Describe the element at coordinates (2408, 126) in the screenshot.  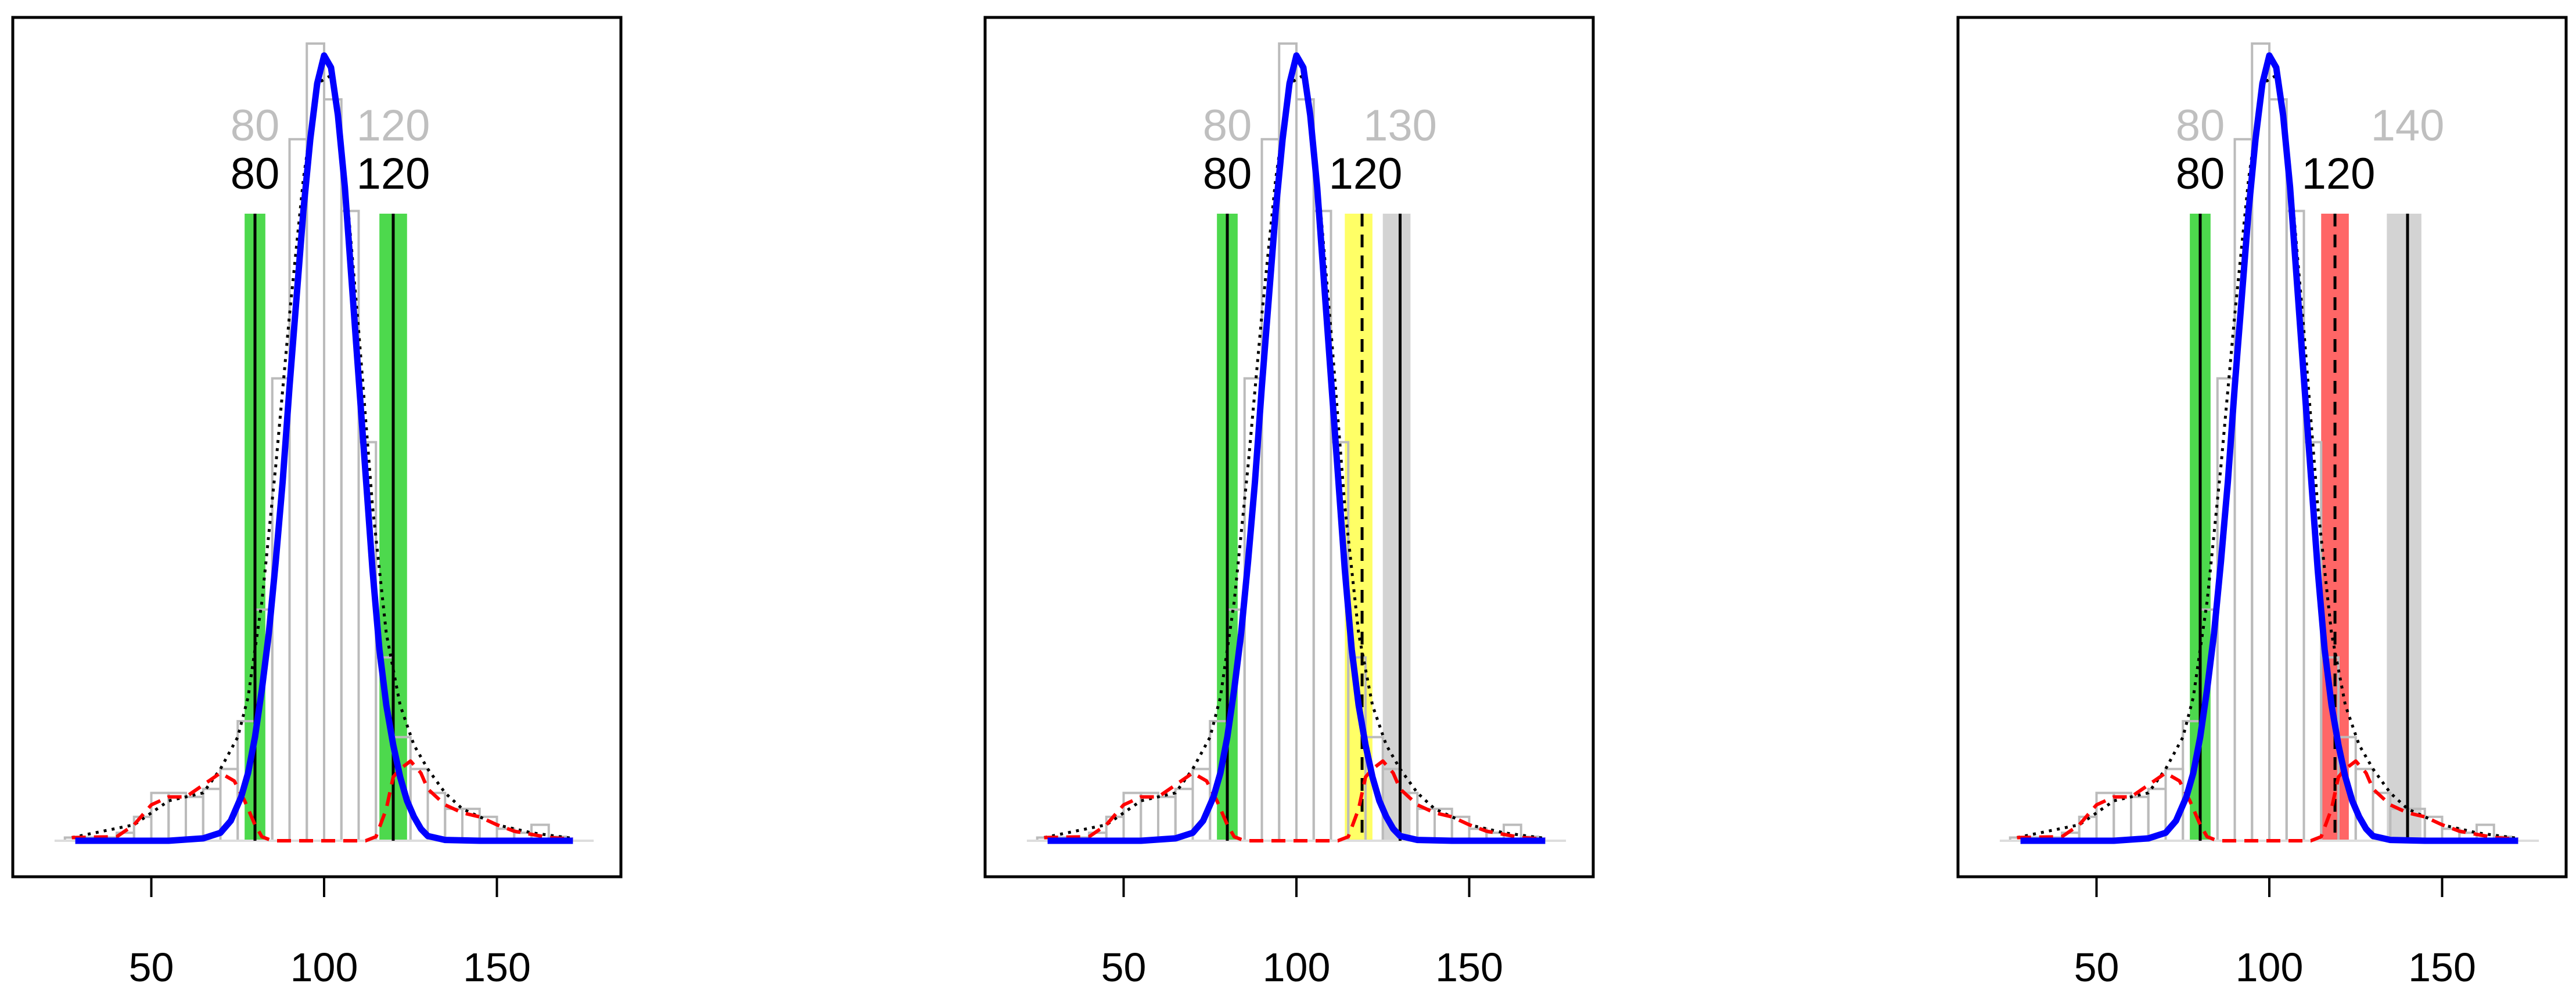
I see `top-threshold-label: 140` at that location.